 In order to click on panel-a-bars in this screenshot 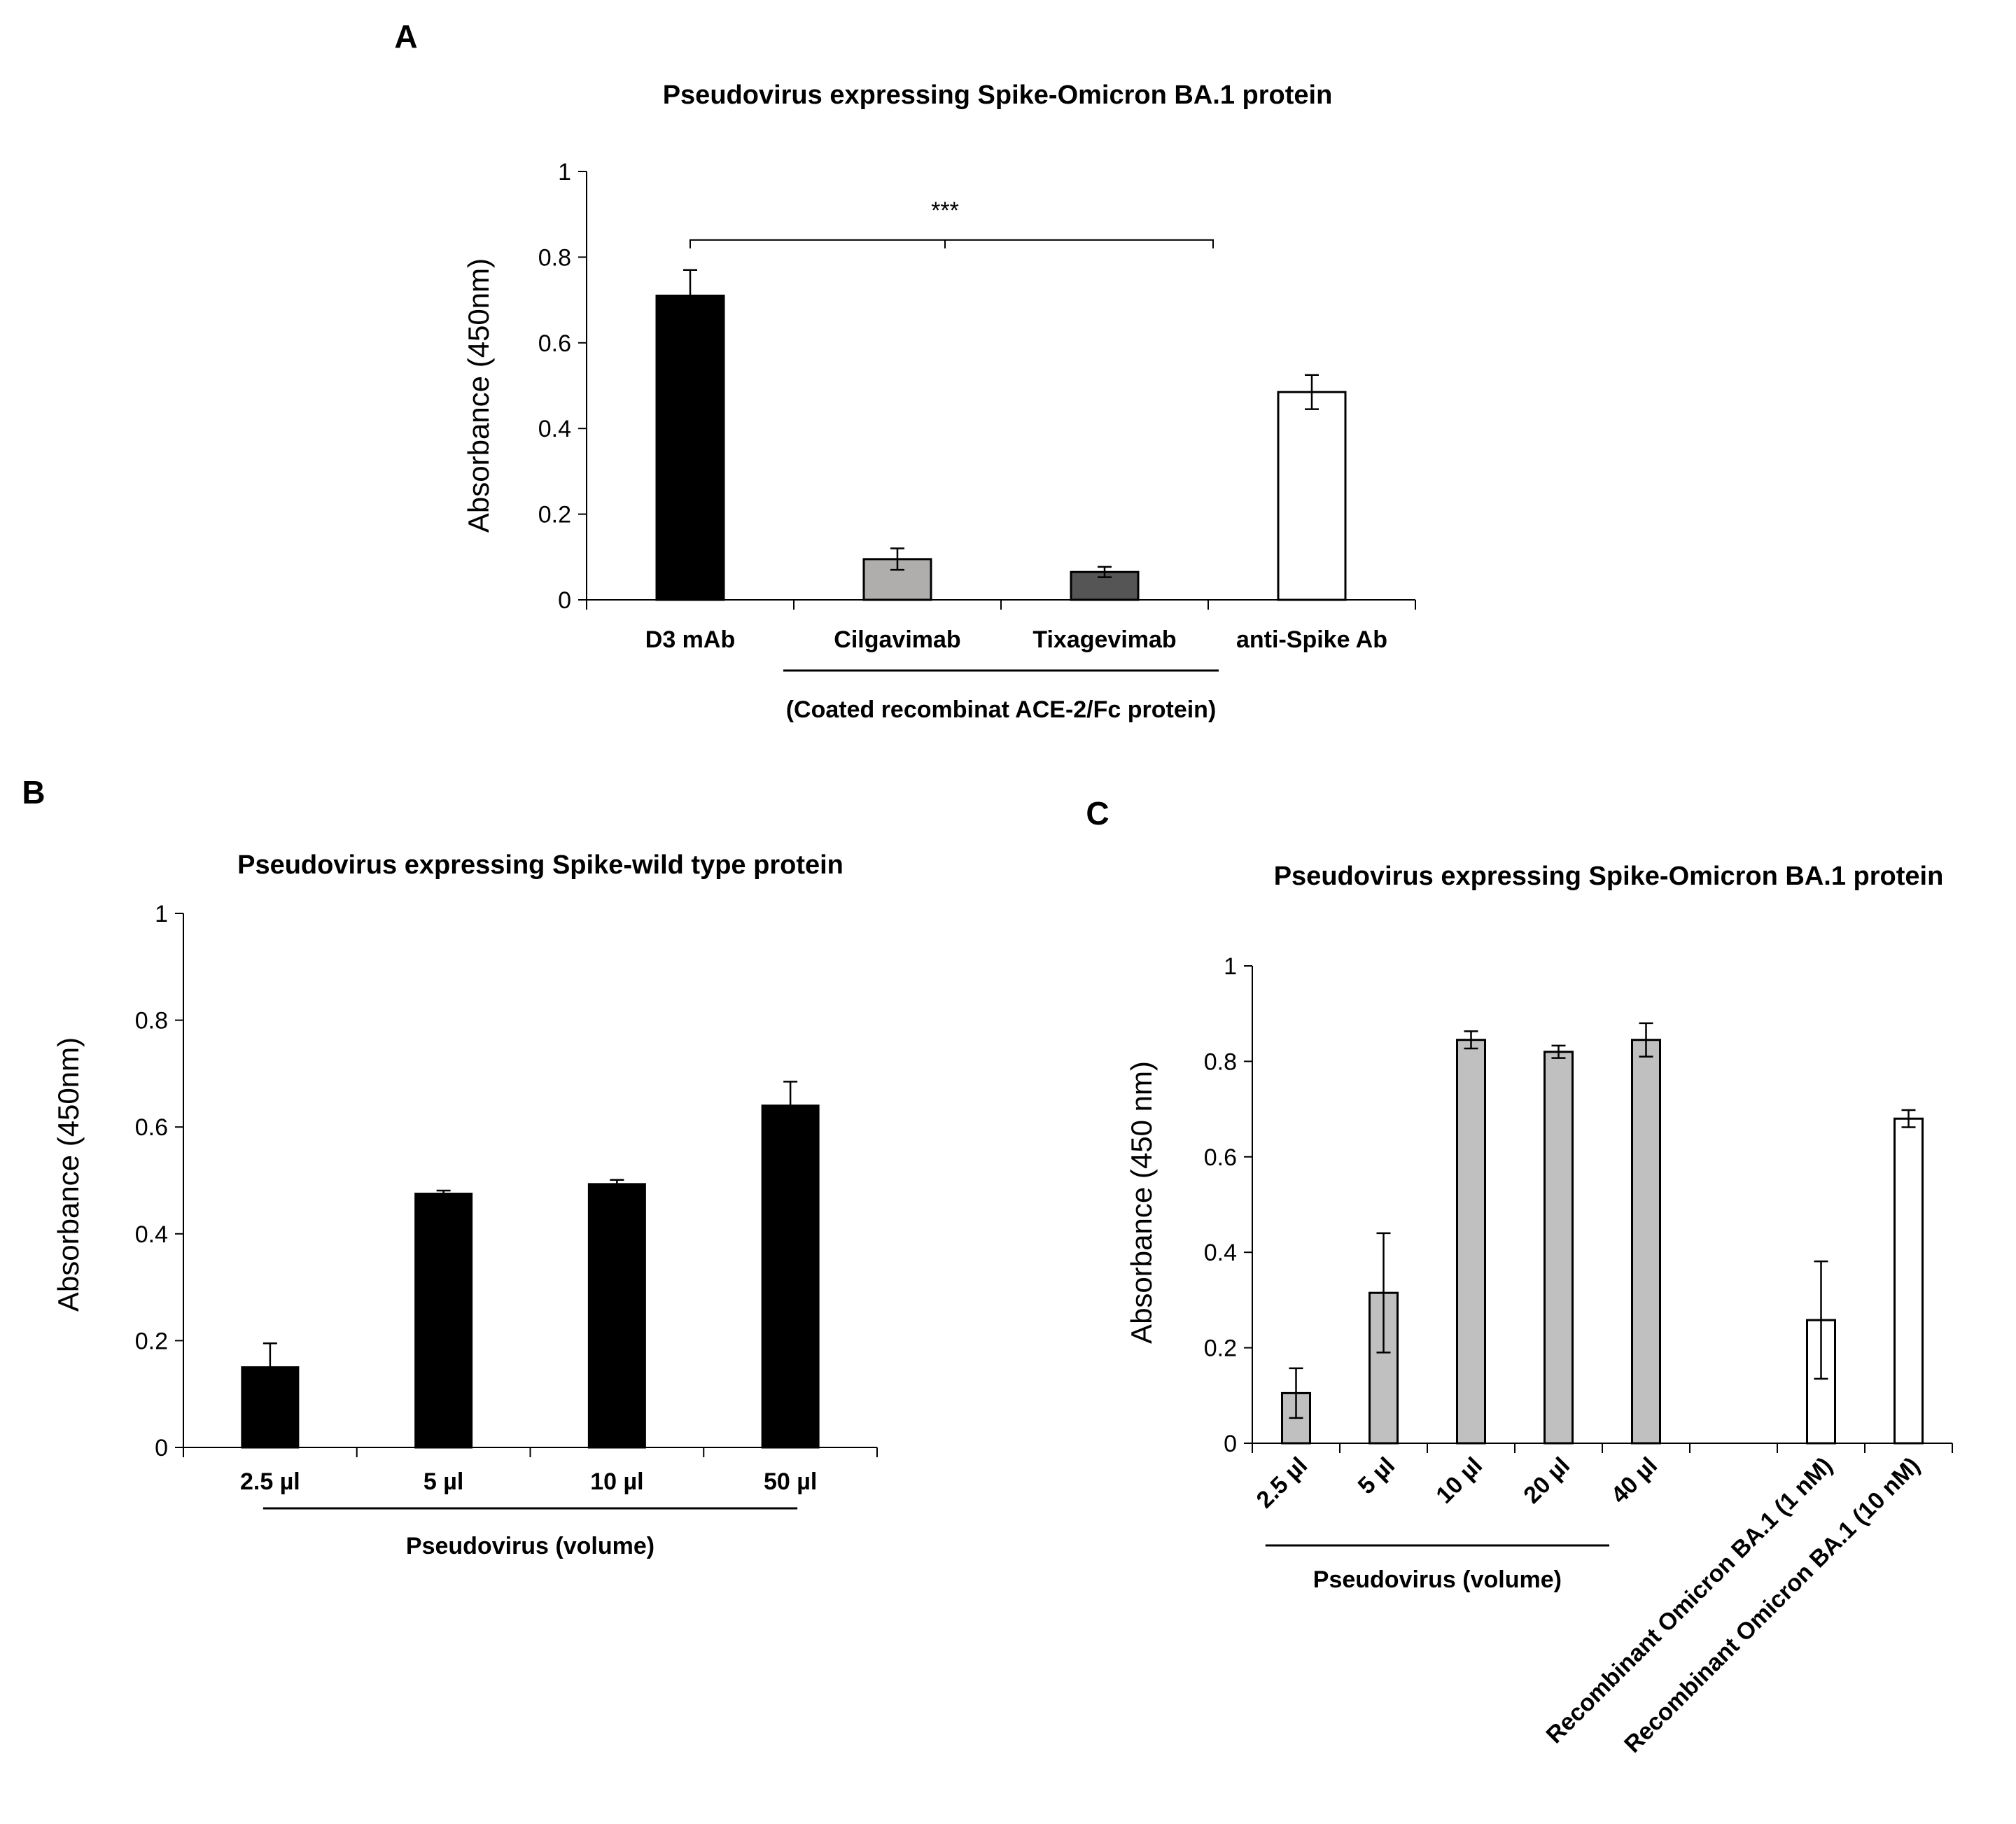, I will do `click(1001, 435)`.